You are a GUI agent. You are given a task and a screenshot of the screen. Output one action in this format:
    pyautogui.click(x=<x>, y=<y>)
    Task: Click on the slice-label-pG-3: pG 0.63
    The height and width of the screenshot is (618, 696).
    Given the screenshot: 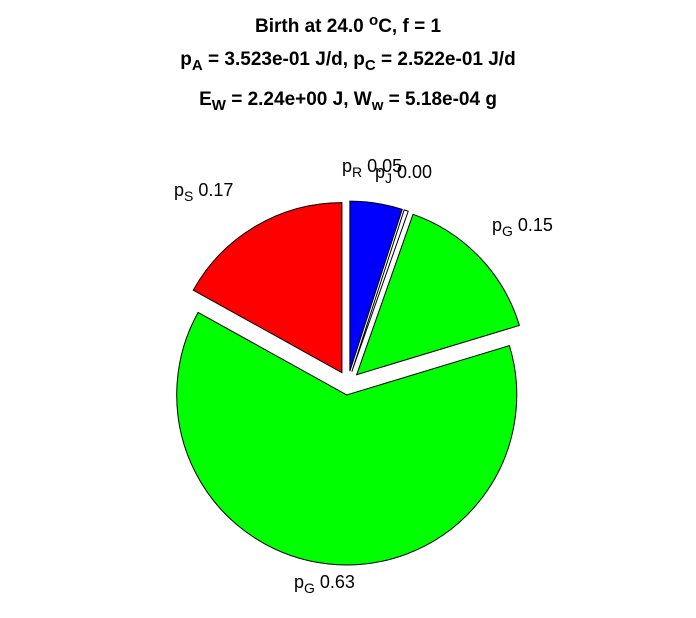 What is the action you would take?
    pyautogui.click(x=324, y=584)
    